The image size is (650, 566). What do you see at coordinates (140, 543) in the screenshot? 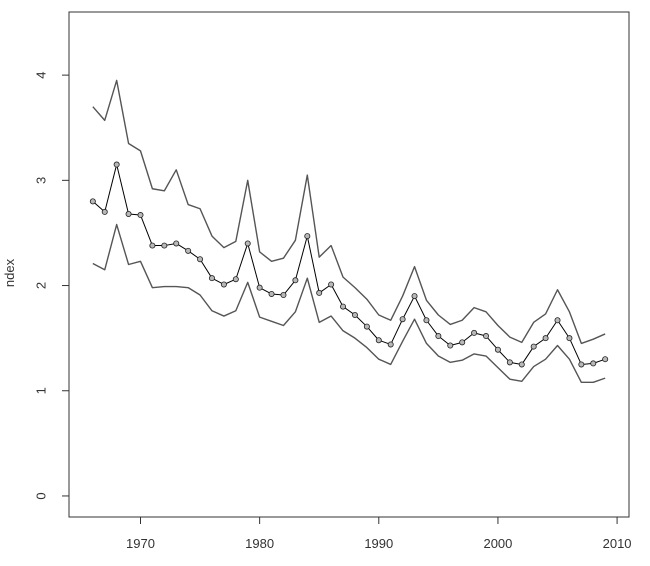
I see `x-tick-label: 1970` at bounding box center [140, 543].